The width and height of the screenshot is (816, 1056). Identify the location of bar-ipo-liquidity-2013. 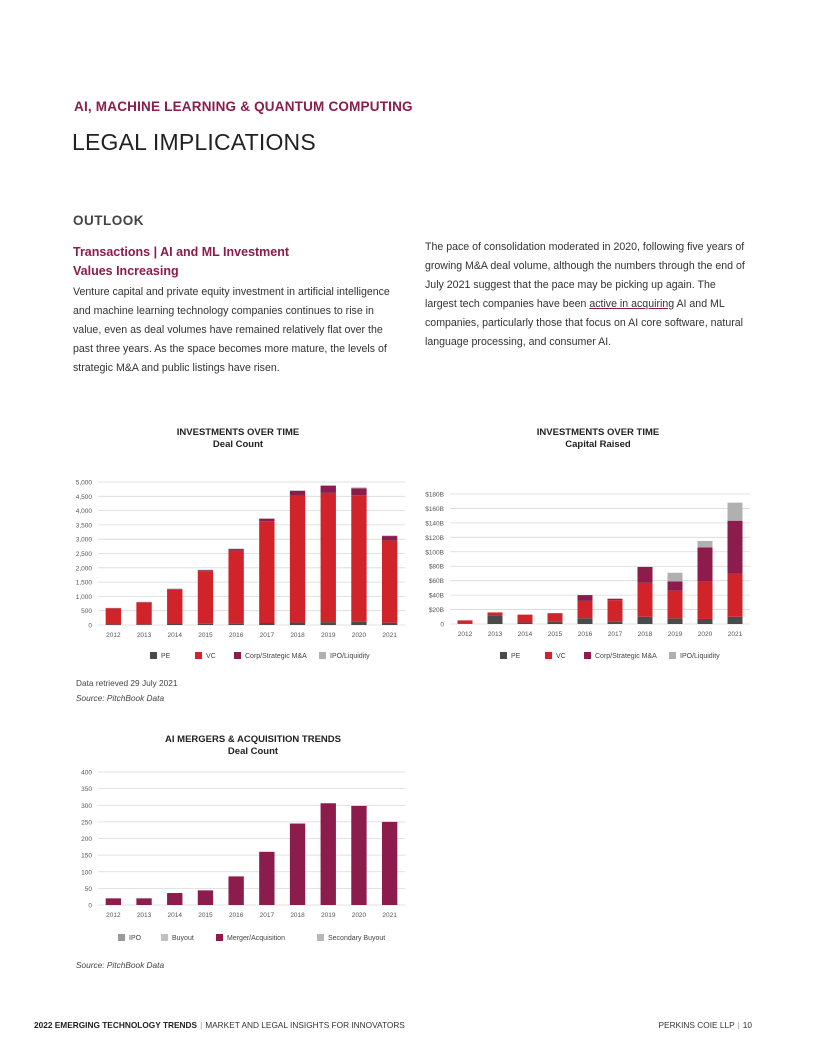
(144, 602).